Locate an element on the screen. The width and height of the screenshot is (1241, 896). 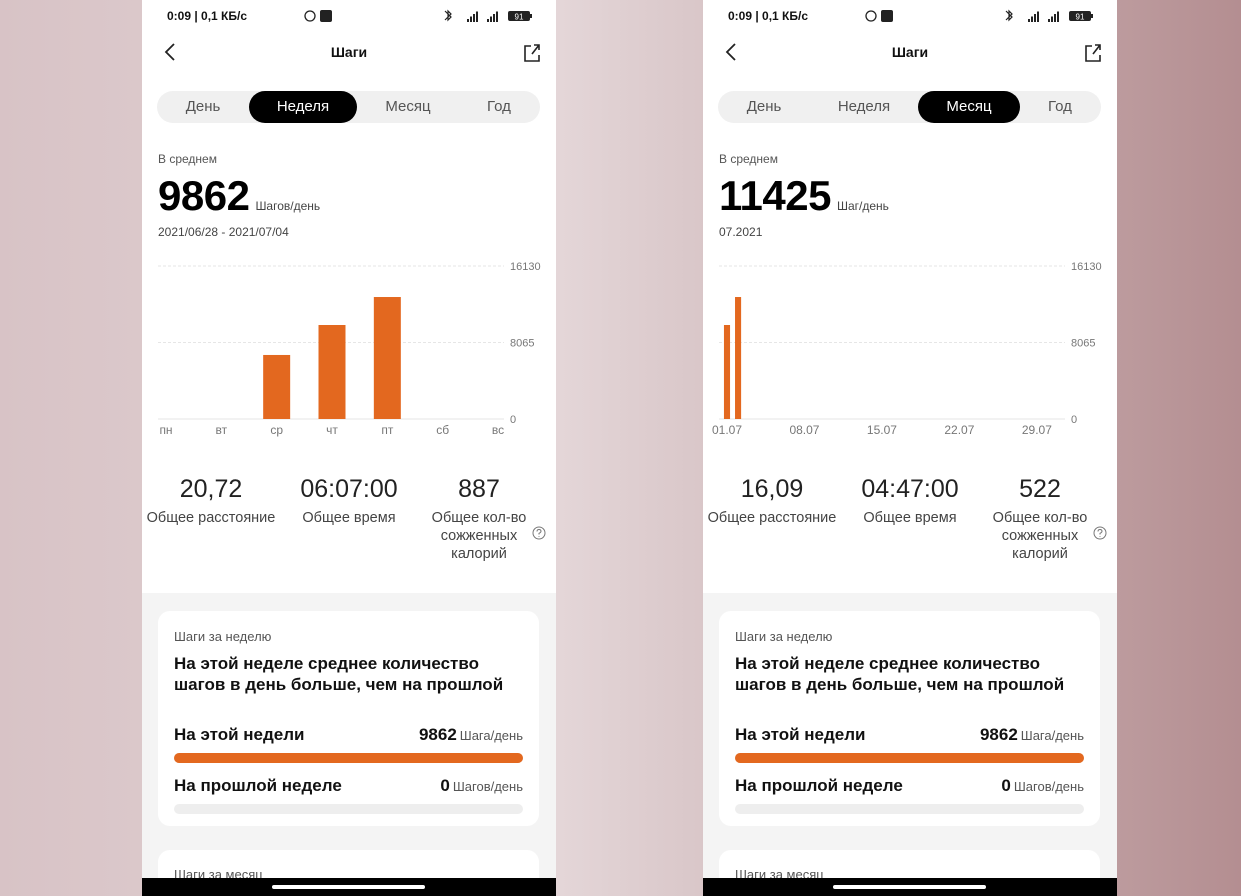
summary-label: В среднем is located at coordinates (748, 159).